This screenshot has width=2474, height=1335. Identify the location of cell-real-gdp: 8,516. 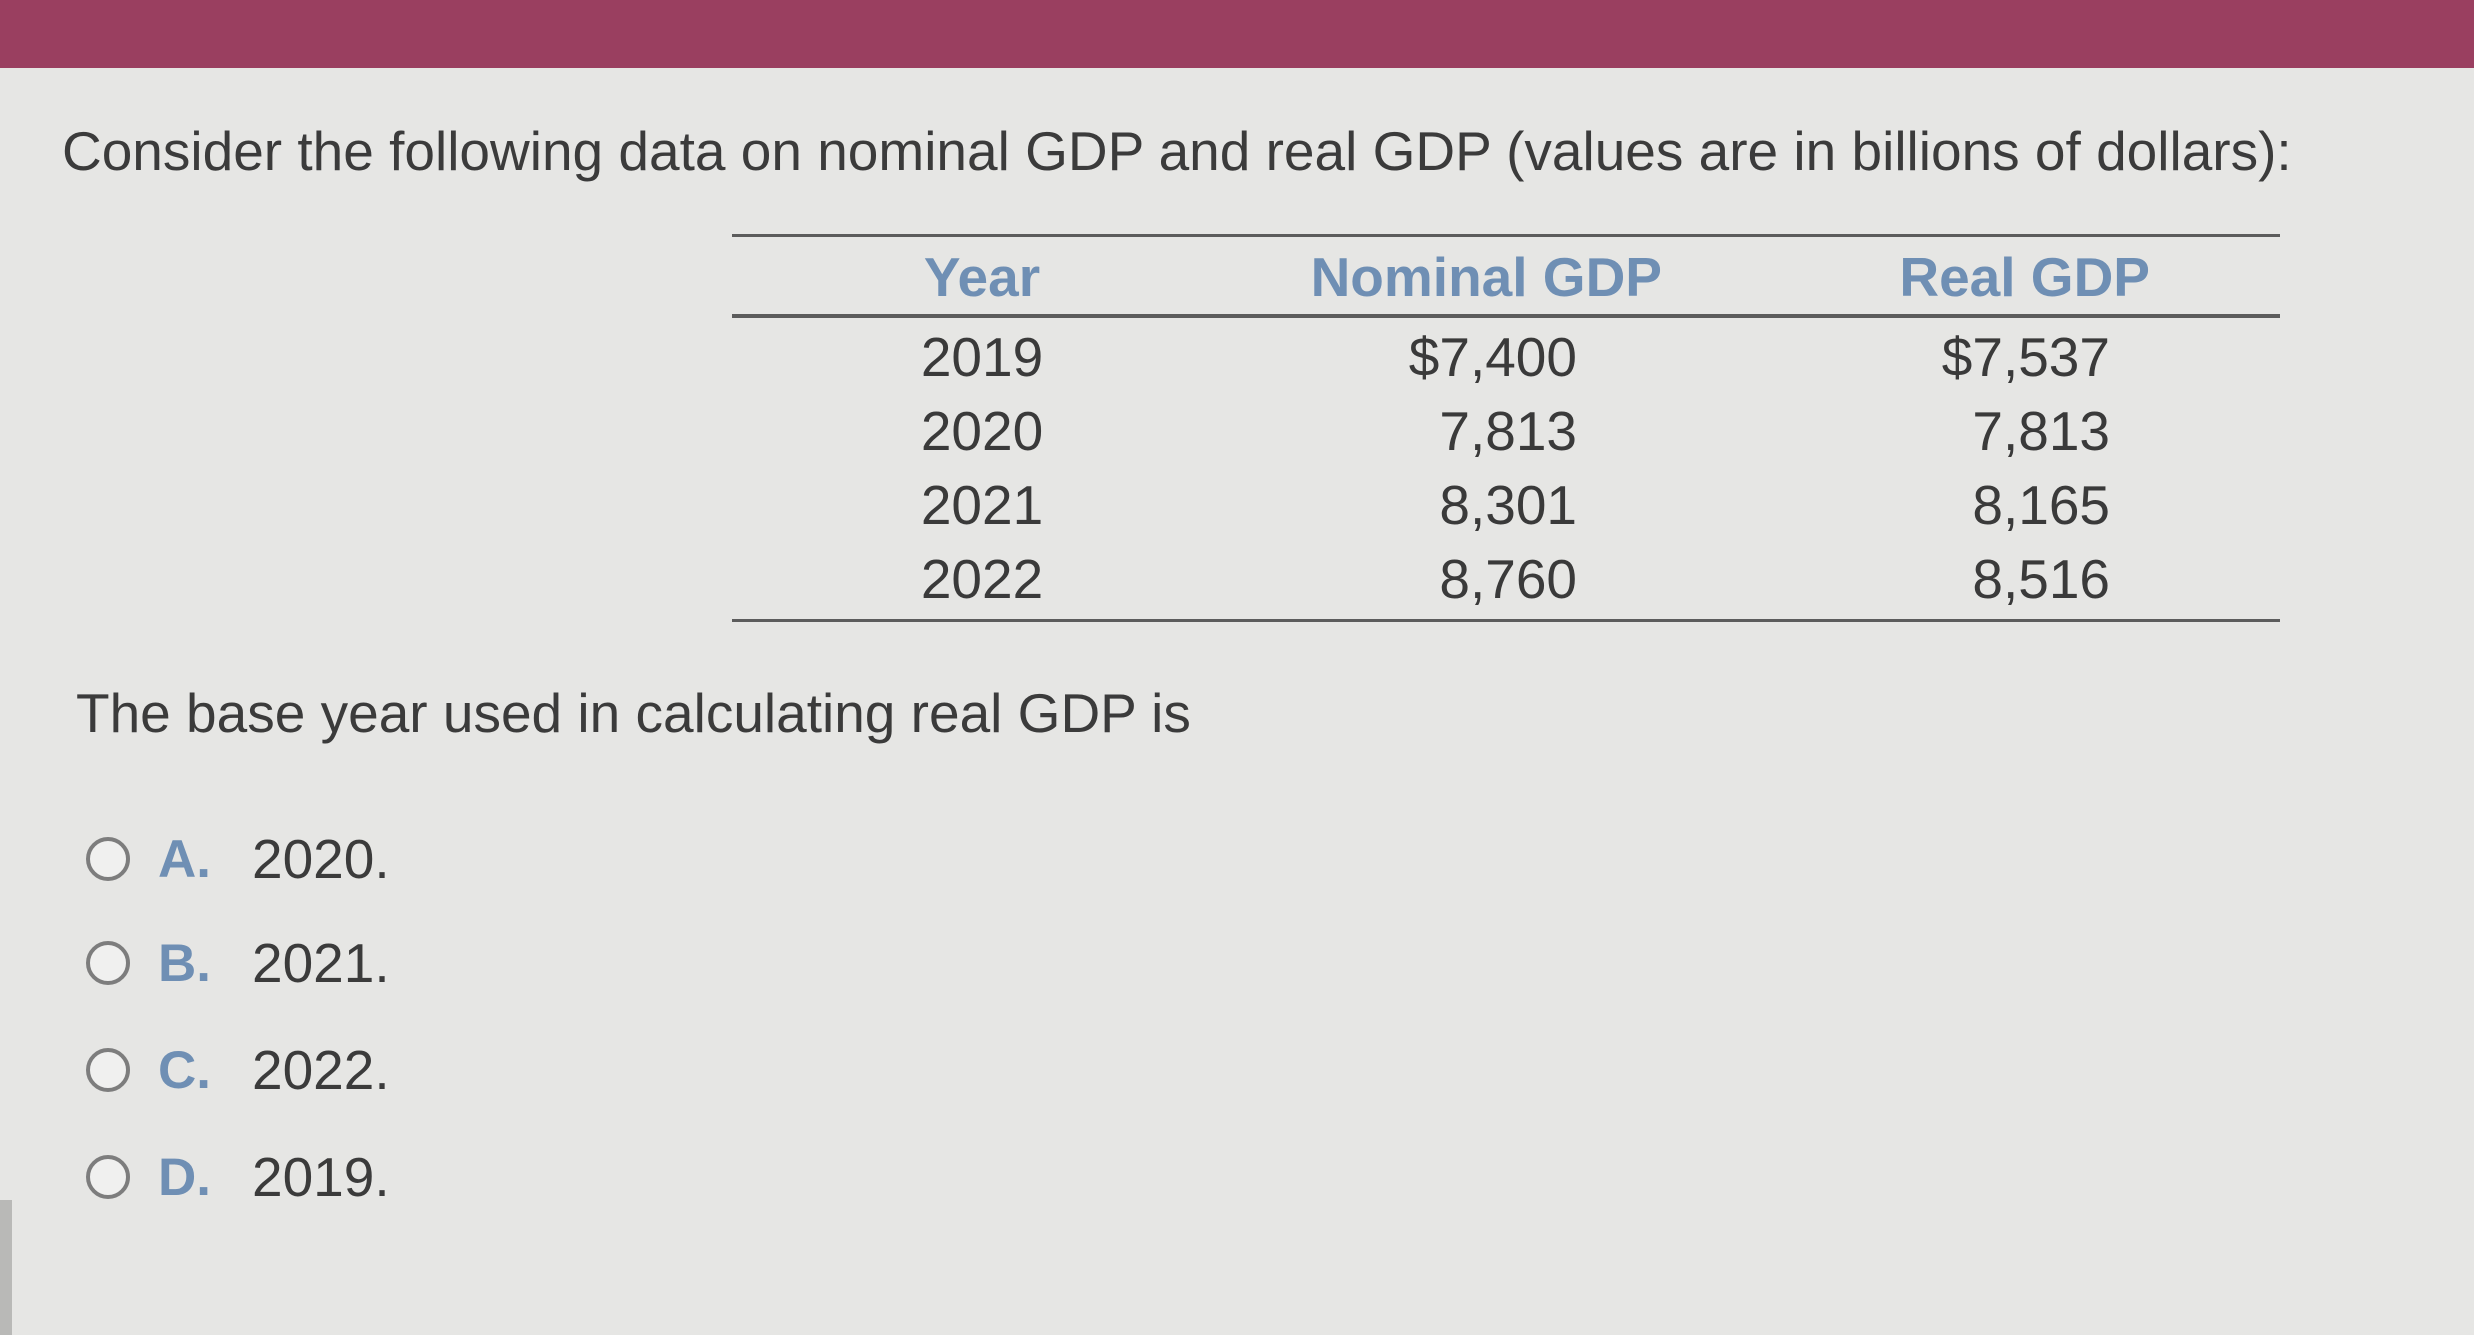
(2041, 579).